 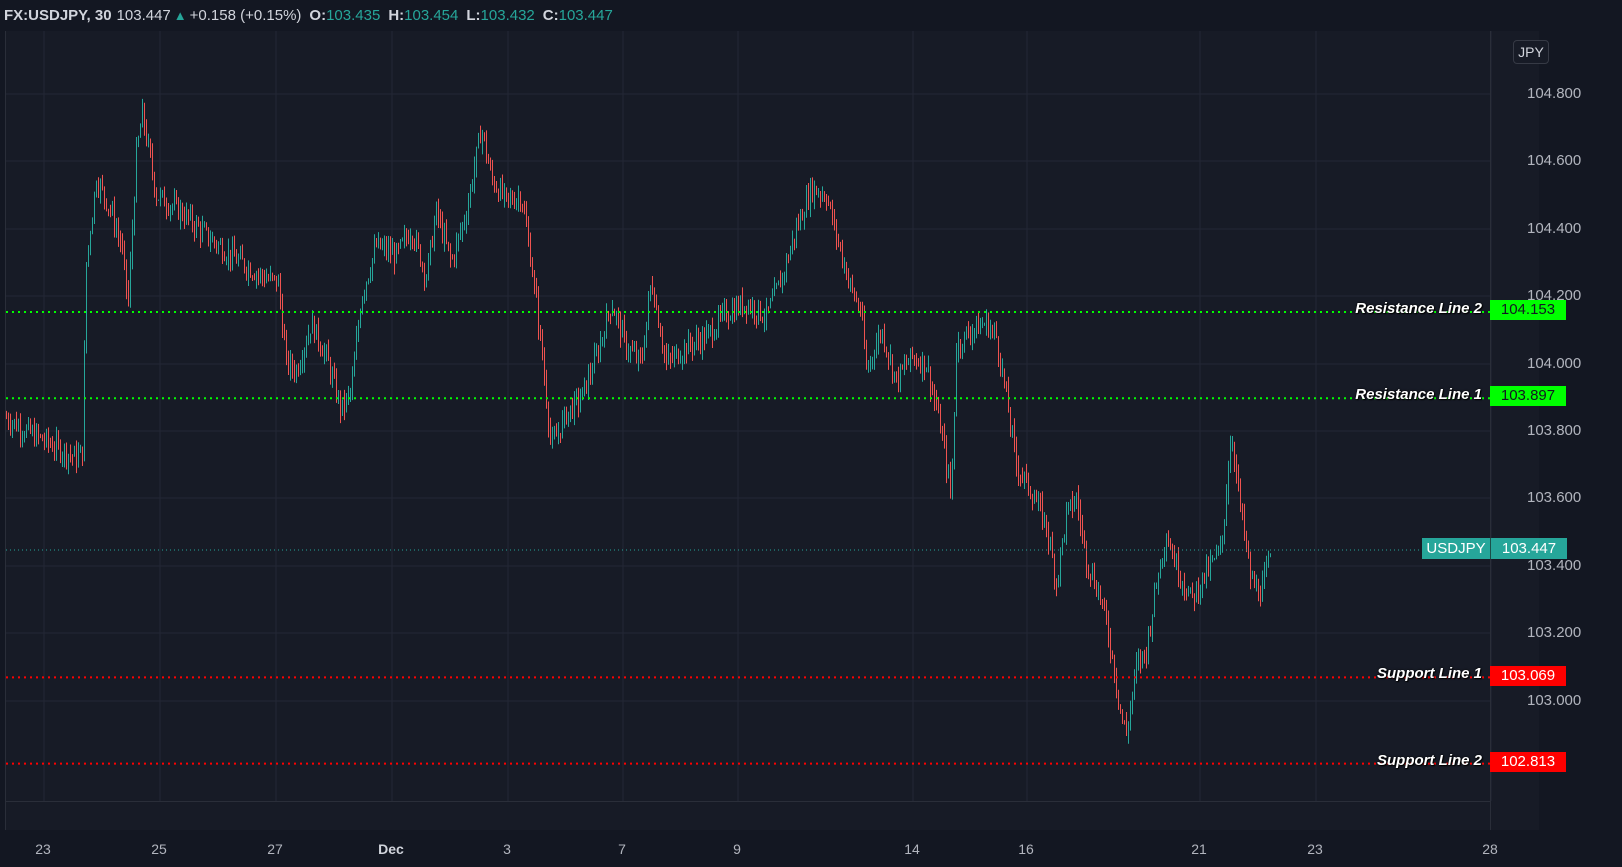 I want to click on open-label: O:, so click(x=318, y=15).